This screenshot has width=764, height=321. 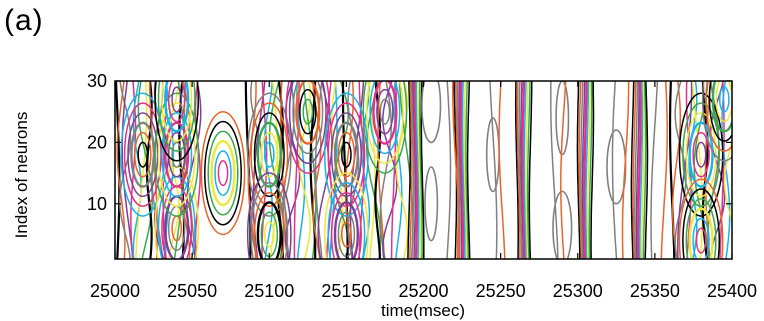 What do you see at coordinates (655, 291) in the screenshot?
I see `x-tick-label: 25350` at bounding box center [655, 291].